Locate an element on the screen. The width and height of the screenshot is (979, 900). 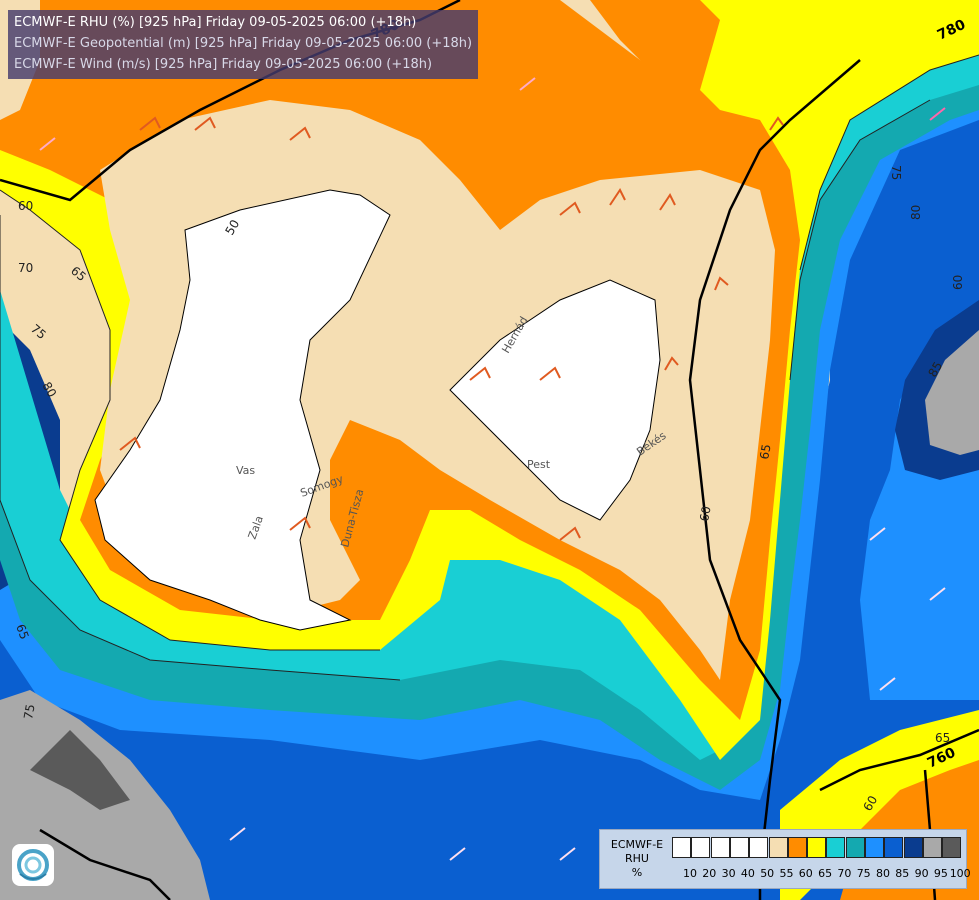
legend-tick-label: 100 is located at coordinates (960, 873).